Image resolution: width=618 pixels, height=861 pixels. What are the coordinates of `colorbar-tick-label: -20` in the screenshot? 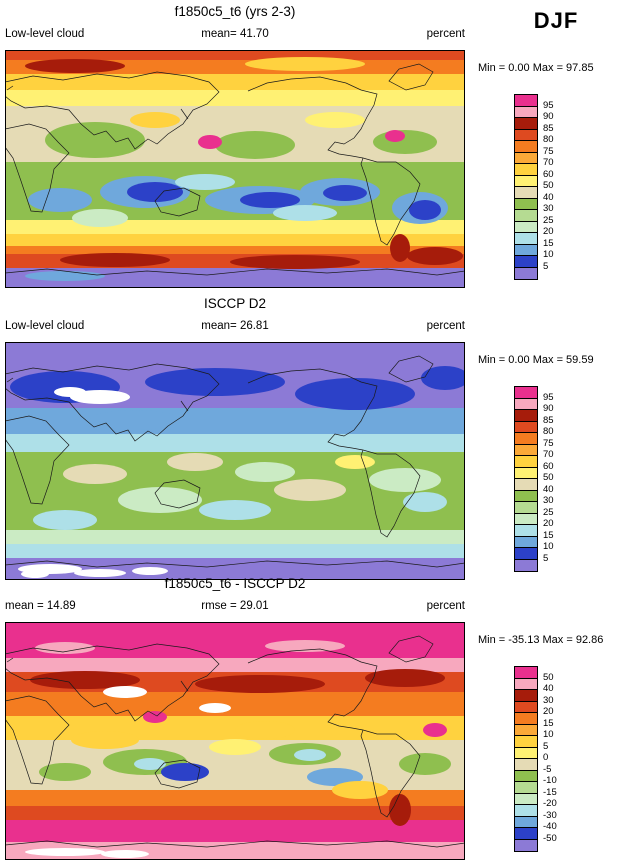 It's located at (550, 803).